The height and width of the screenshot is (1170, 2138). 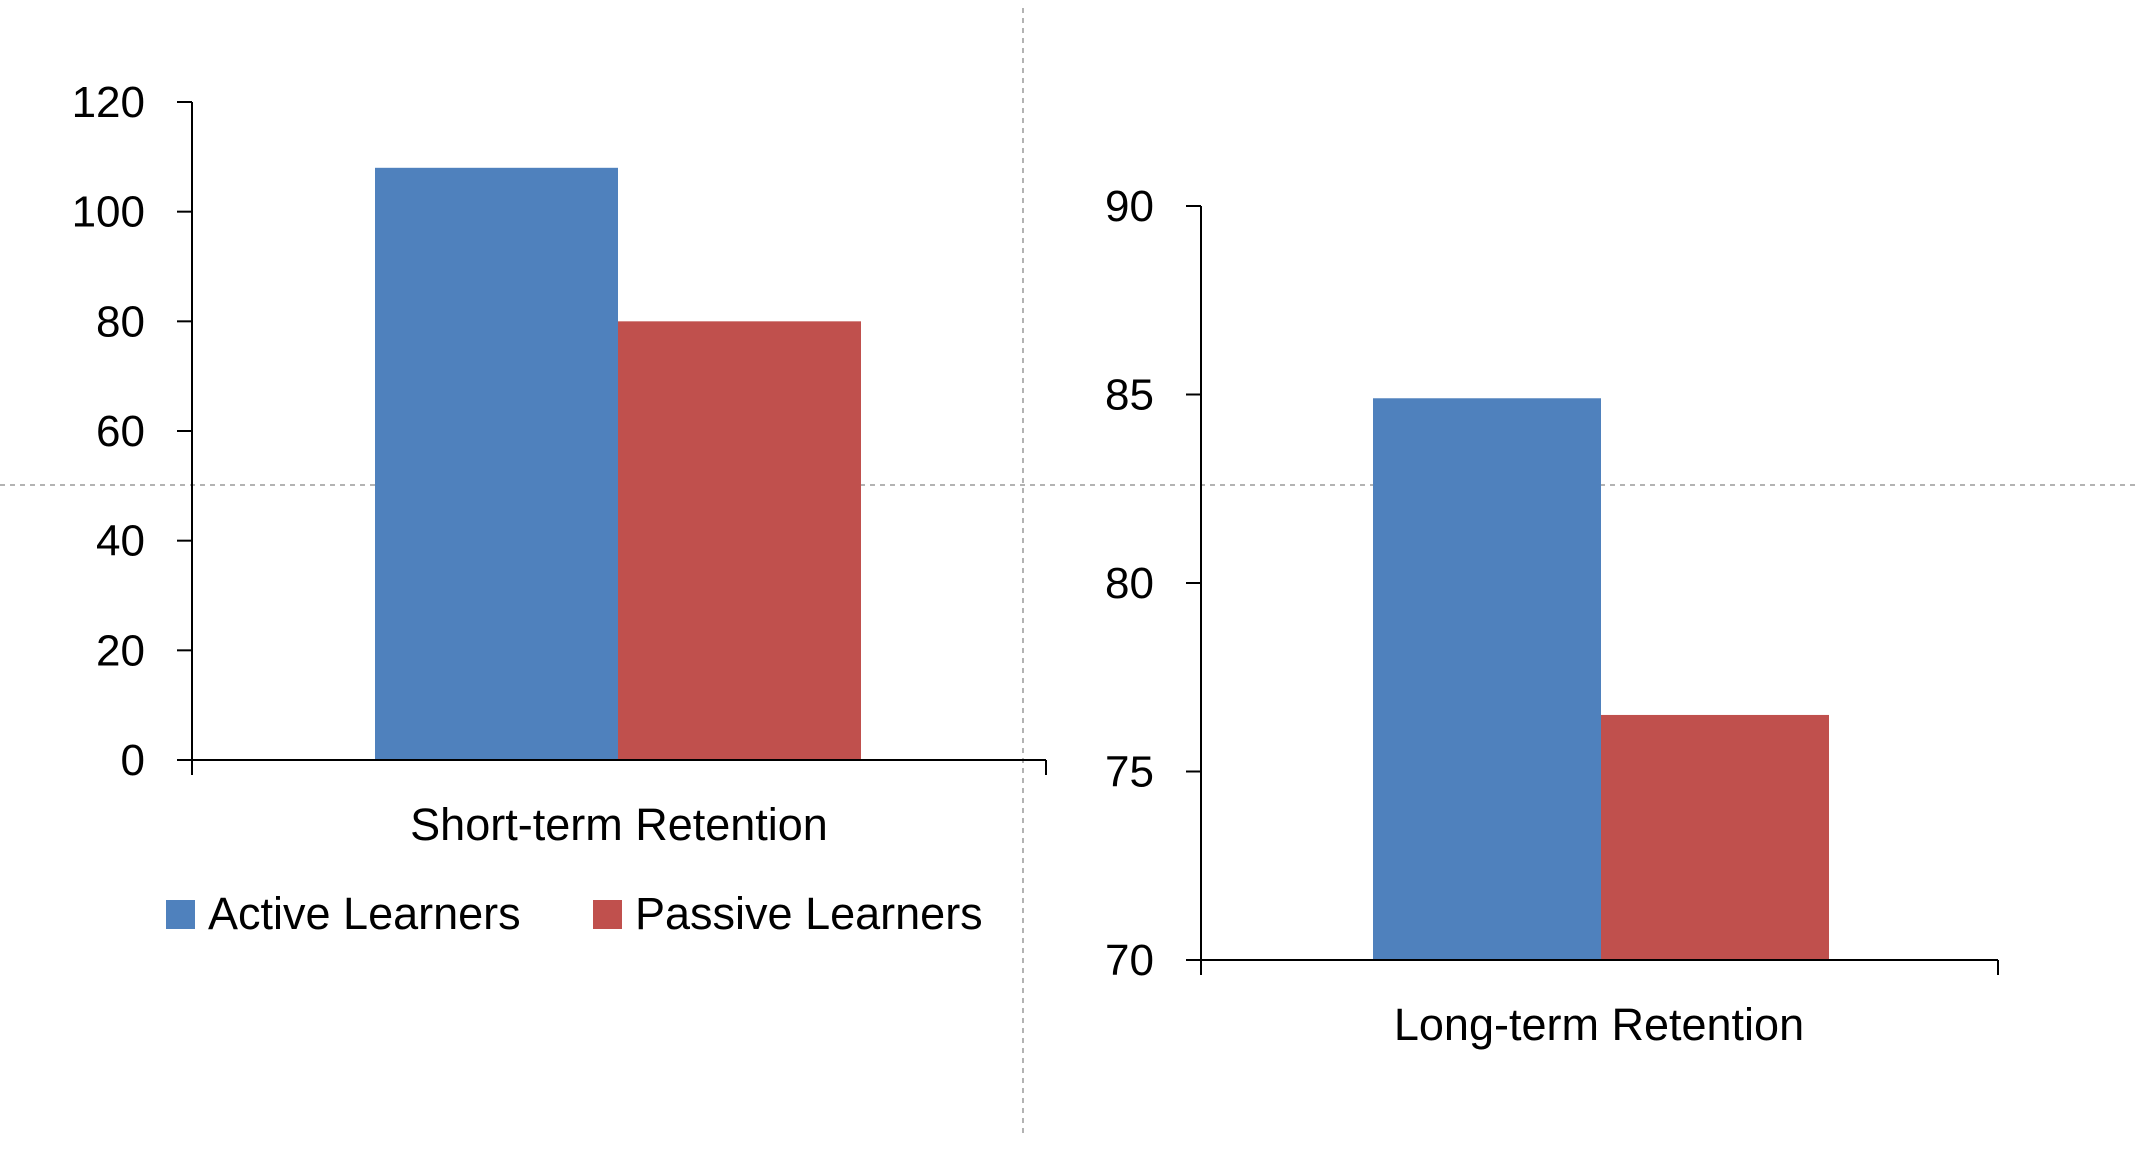 What do you see at coordinates (180, 914) in the screenshot?
I see `legend-swatch-active` at bounding box center [180, 914].